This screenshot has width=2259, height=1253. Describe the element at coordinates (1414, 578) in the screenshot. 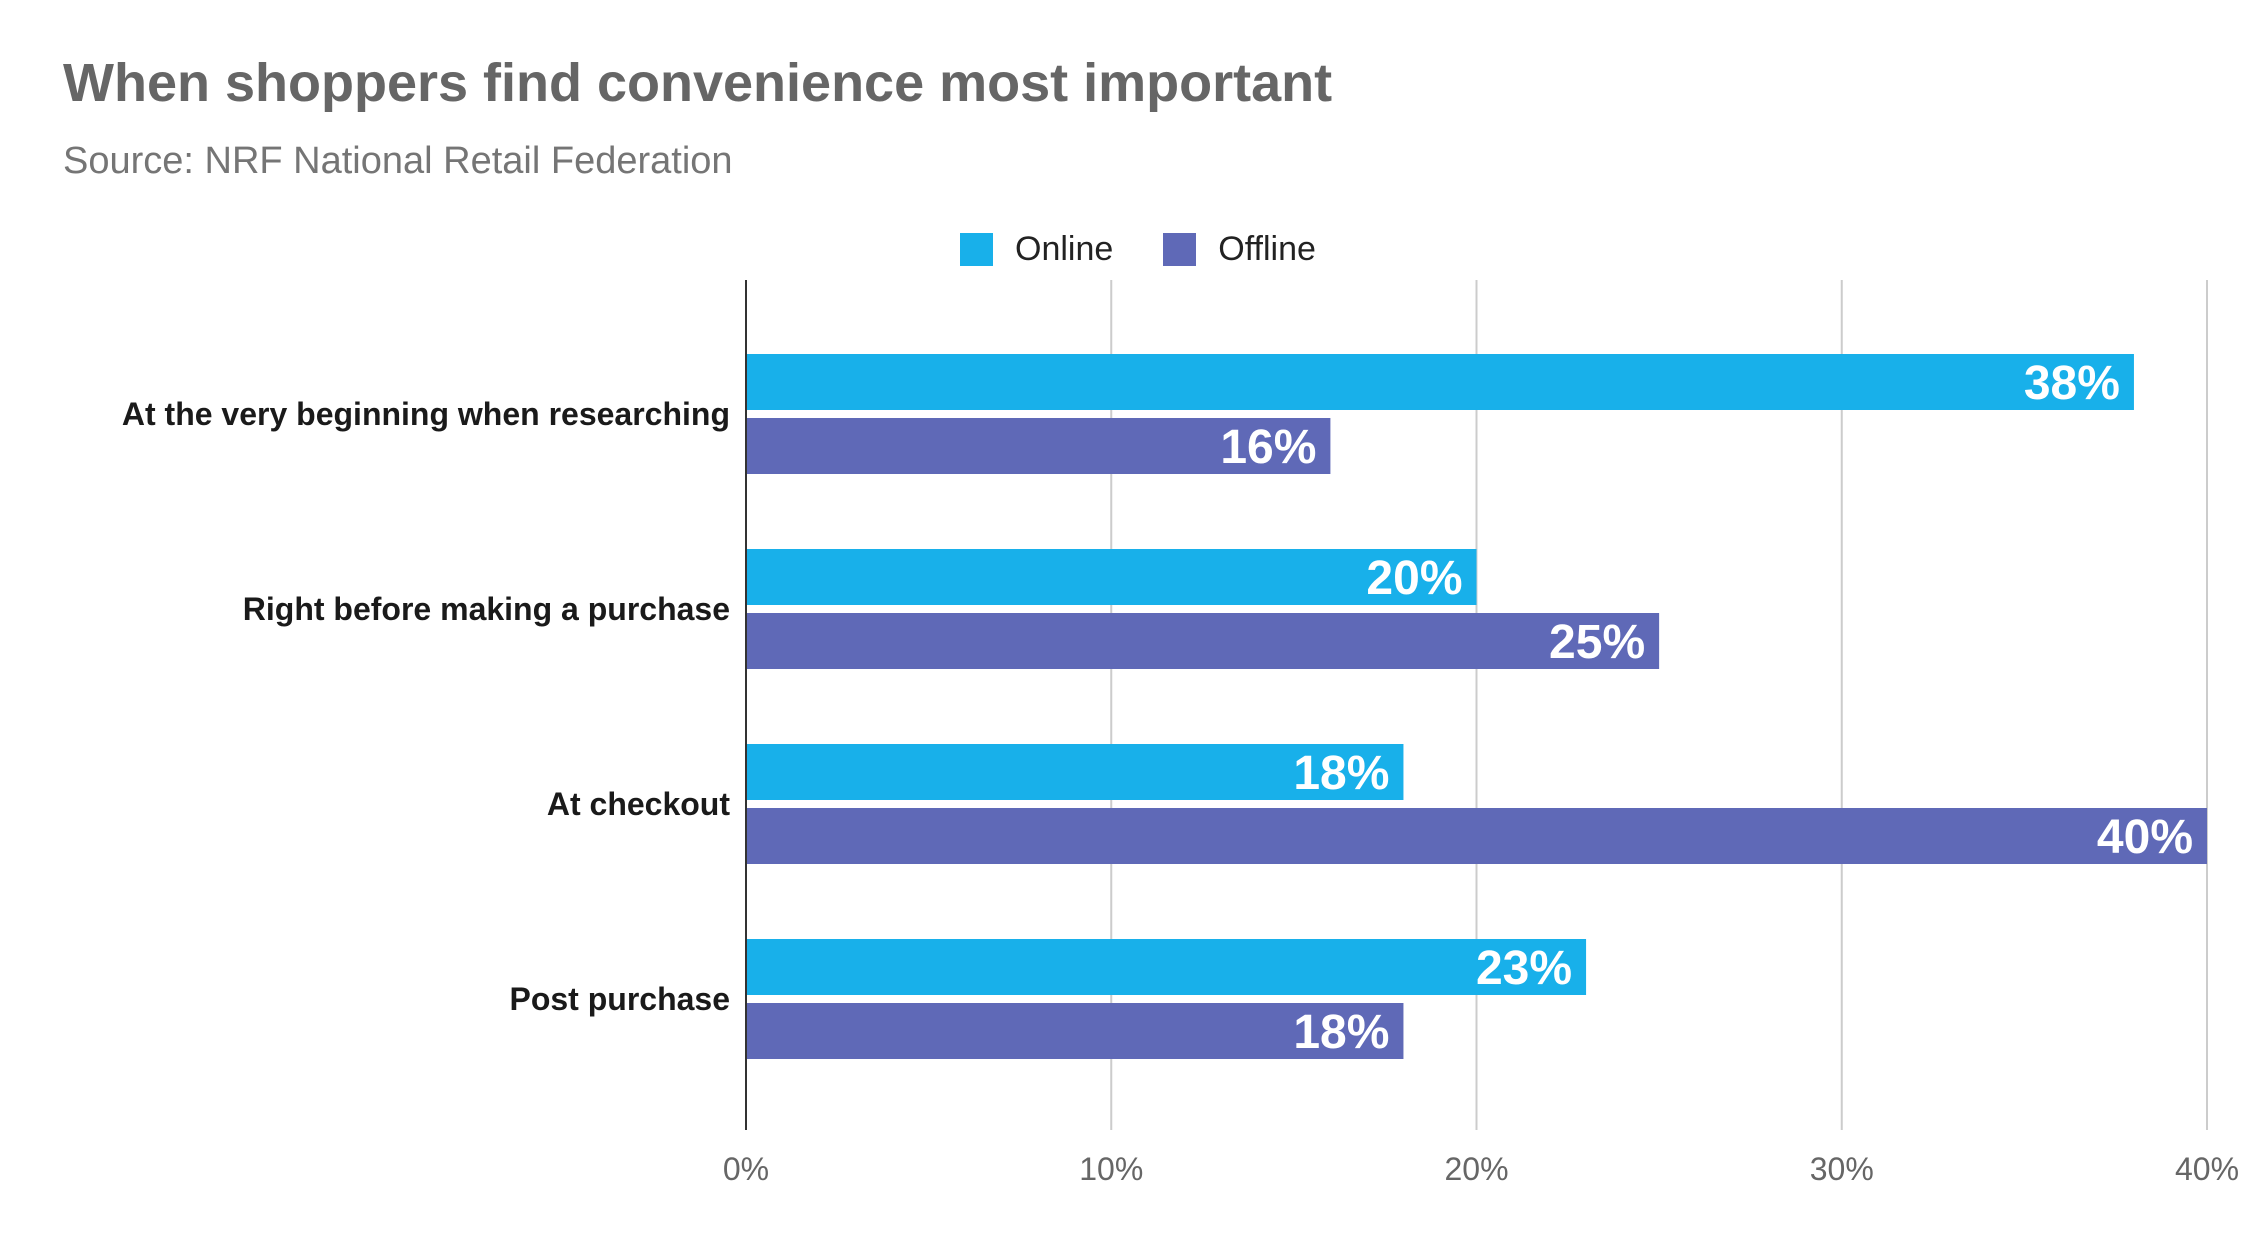

I see `data-label: 20%` at that location.